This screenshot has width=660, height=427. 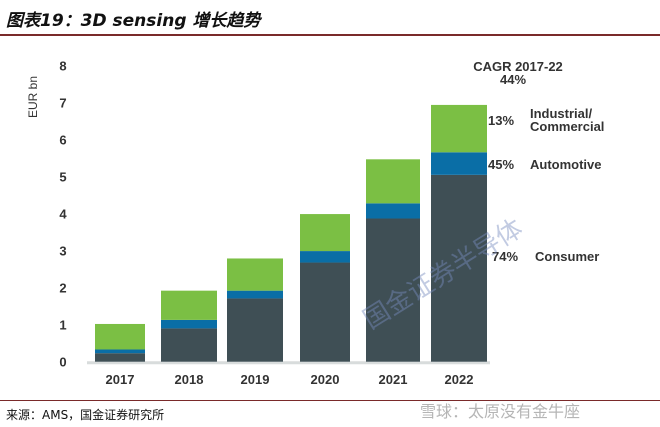 What do you see at coordinates (393, 290) in the screenshot?
I see `bar-consumer-2021` at bounding box center [393, 290].